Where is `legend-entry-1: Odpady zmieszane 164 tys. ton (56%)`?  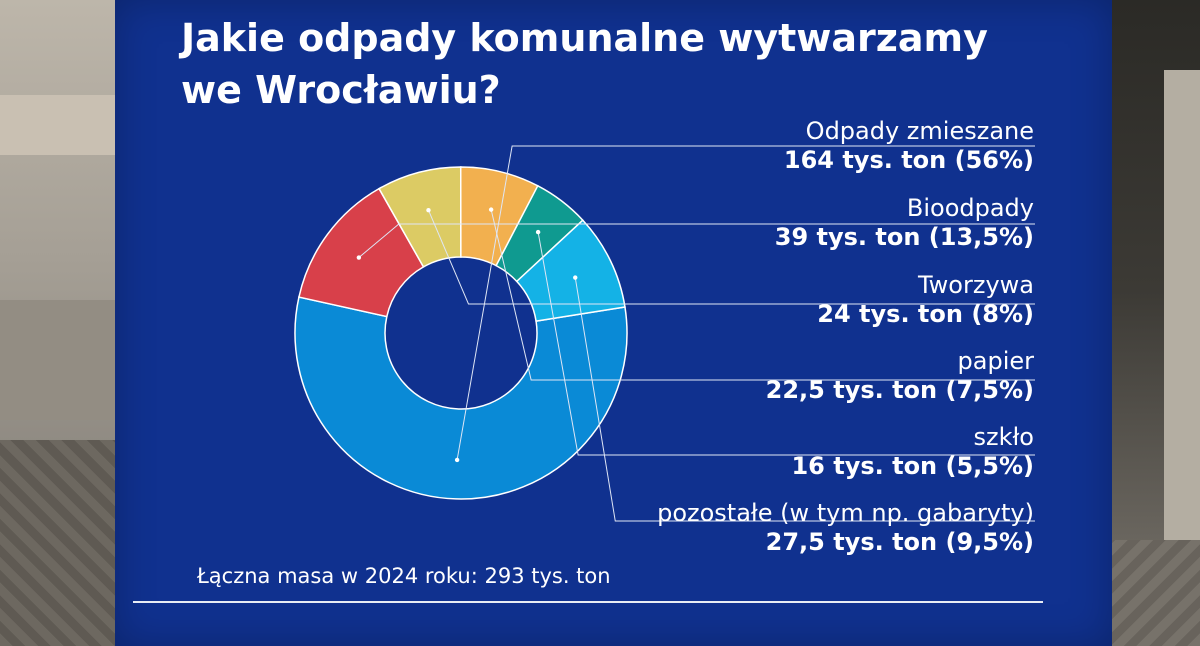
legend-entry-1: Odpady zmieszane 164 tys. ton (56%) is located at coordinates (909, 145).